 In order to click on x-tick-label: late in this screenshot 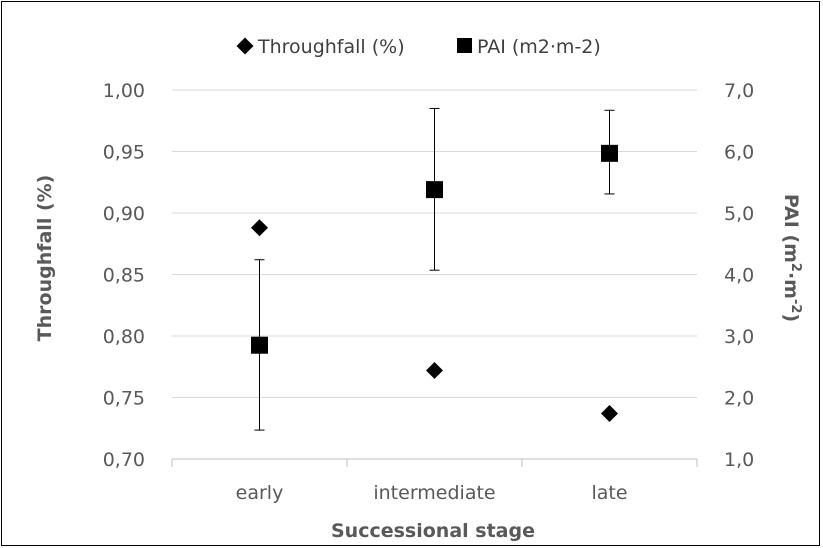, I will do `click(609, 493)`.